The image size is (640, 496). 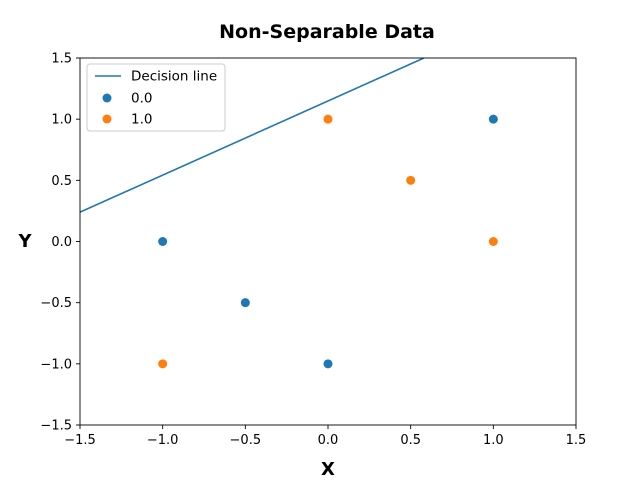 I want to click on y-axis-label: Y, so click(x=24, y=241).